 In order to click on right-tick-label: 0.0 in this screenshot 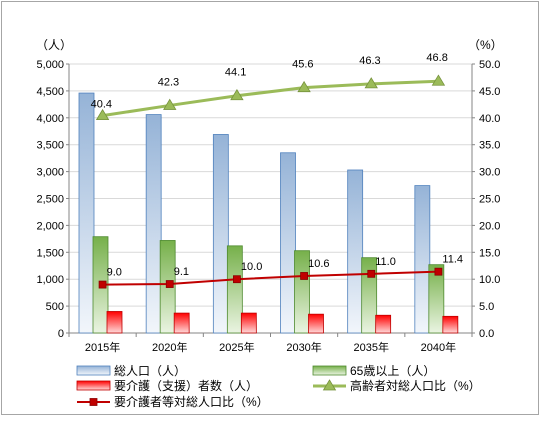, I will do `click(486, 334)`.